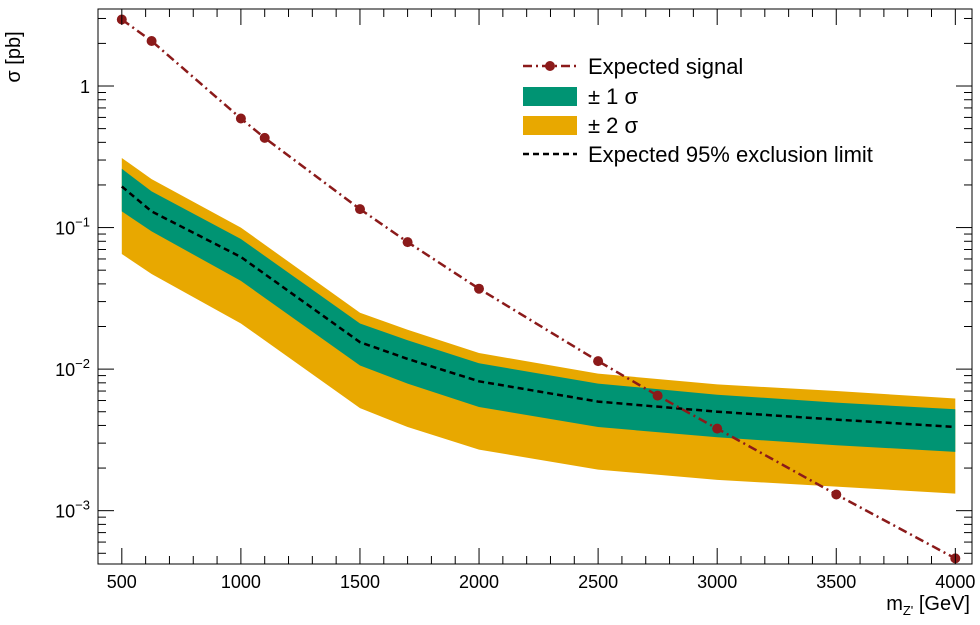 This screenshot has height=625, width=980. Describe the element at coordinates (550, 96) in the screenshot. I see `legend-swatch-one-sigma` at that location.